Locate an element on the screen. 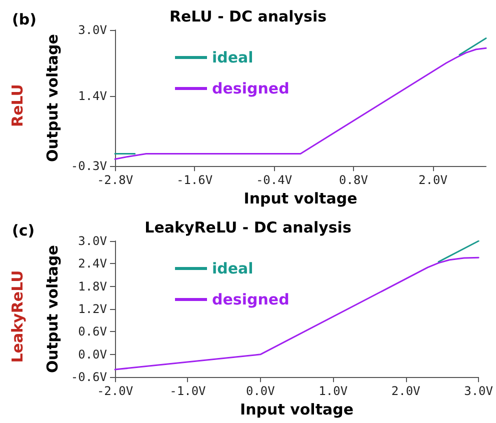 This screenshot has width=496, height=423. y-tick-label: 0.6V is located at coordinates (92, 331).